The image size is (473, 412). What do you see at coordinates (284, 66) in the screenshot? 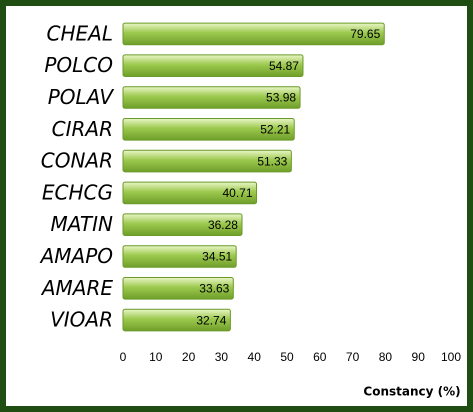
I see `value-label: 54.87` at bounding box center [284, 66].